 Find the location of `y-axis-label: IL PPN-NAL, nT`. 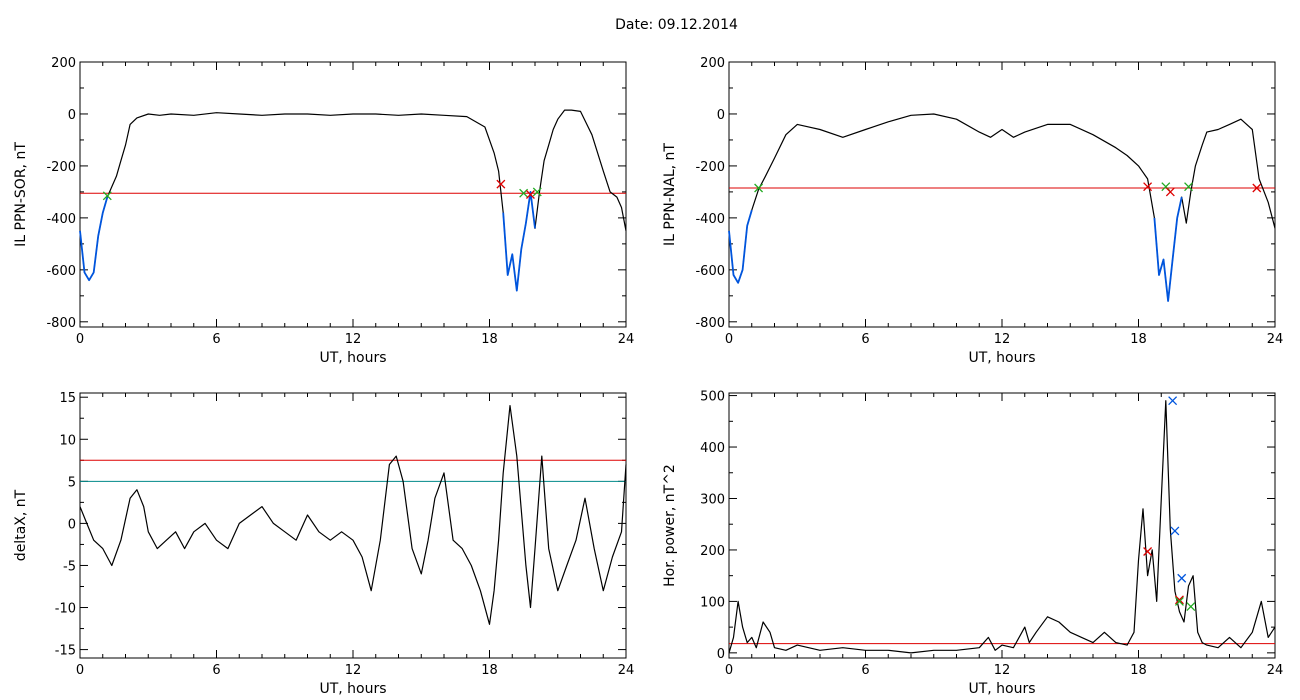

y-axis-label: IL PPN-NAL, nT is located at coordinates (670, 194).